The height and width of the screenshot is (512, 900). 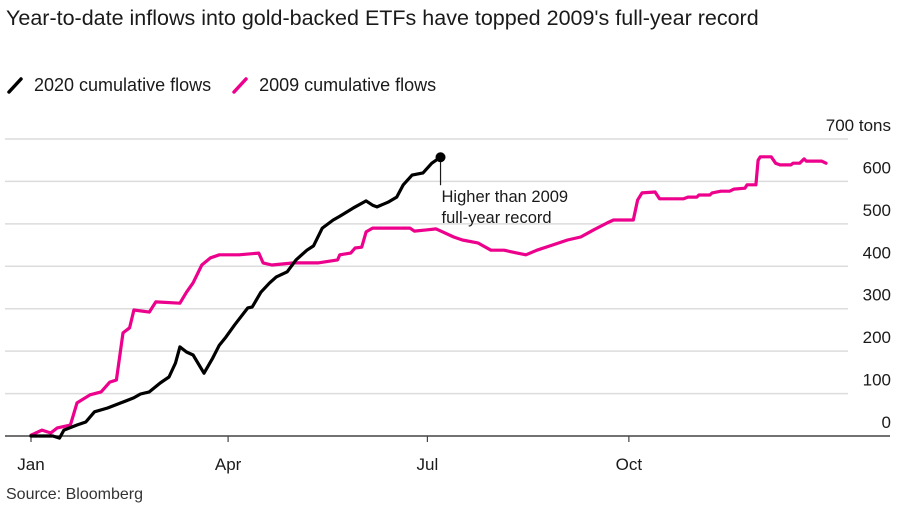 What do you see at coordinates (428, 464) in the screenshot?
I see `x-tick-label: Jul` at bounding box center [428, 464].